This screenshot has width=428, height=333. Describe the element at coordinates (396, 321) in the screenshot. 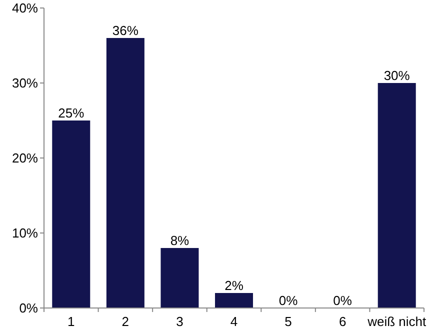

I see `x-tick-label: weiß nicht` at that location.